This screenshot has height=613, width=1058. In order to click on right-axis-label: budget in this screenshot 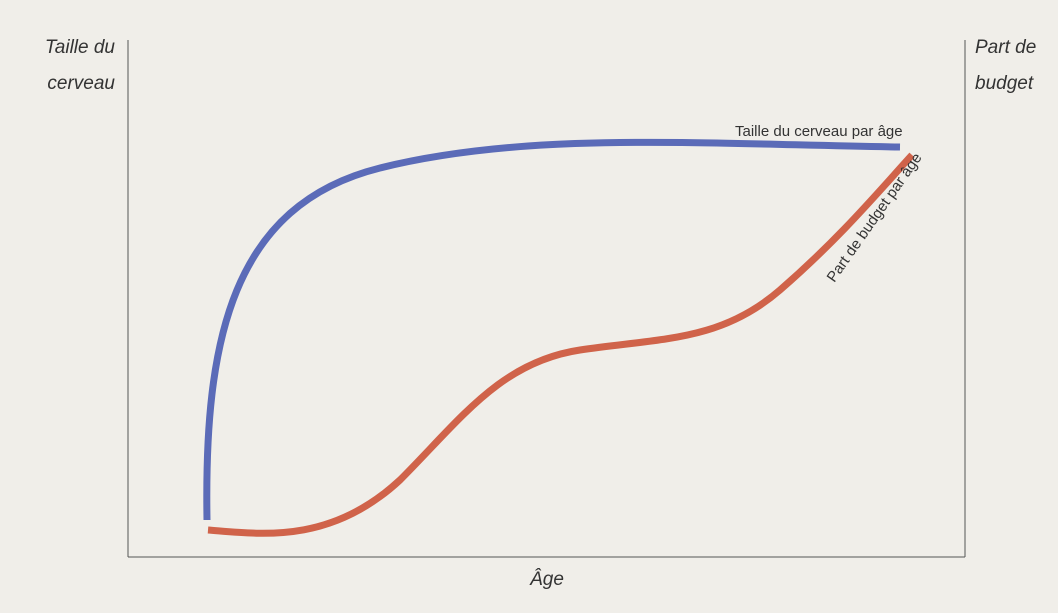, I will do `click(1004, 83)`.